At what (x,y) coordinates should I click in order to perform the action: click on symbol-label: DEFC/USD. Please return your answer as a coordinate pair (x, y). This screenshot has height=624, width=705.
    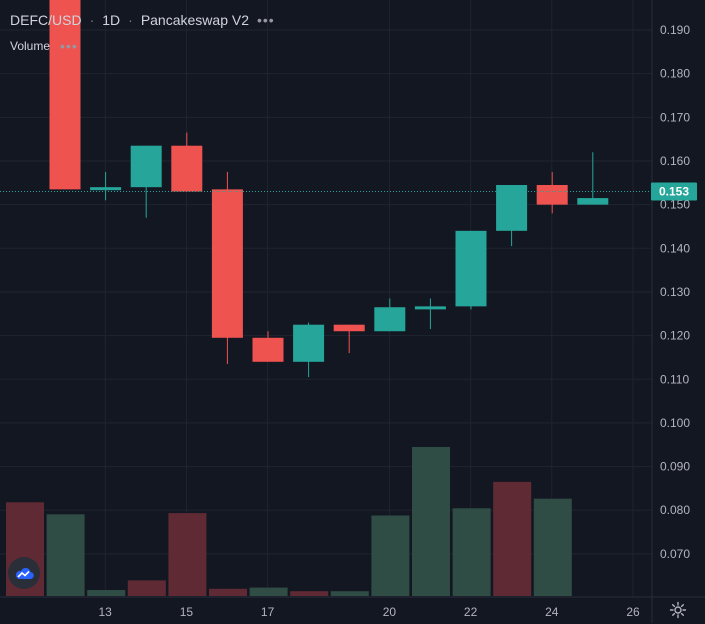
    Looking at the image, I should click on (46, 20).